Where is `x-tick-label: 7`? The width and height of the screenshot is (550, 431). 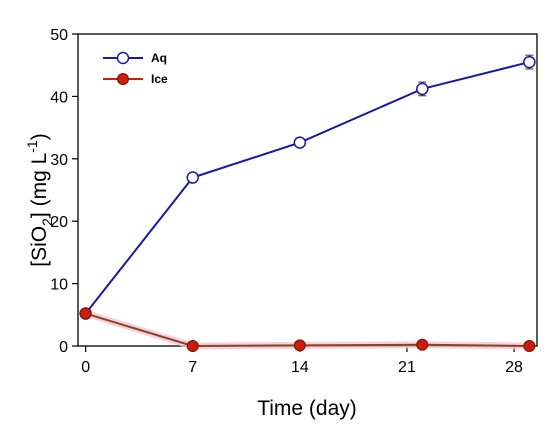
x-tick-label: 7 is located at coordinates (192, 367).